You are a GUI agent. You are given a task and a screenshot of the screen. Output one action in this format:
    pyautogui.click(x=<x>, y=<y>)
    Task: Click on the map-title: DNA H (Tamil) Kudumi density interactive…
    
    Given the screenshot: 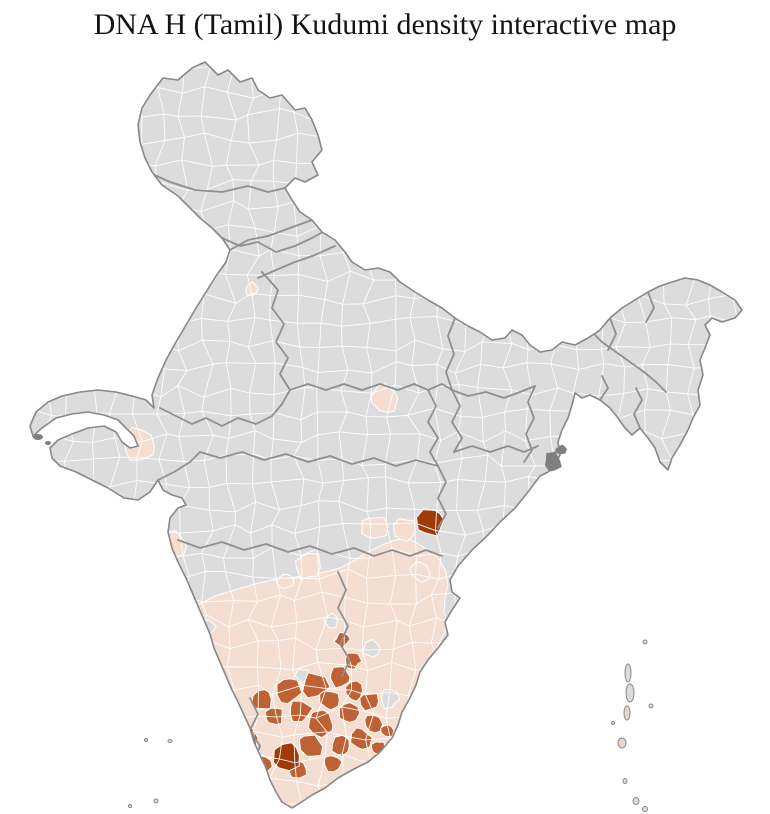 What is the action you would take?
    pyautogui.click(x=385, y=24)
    